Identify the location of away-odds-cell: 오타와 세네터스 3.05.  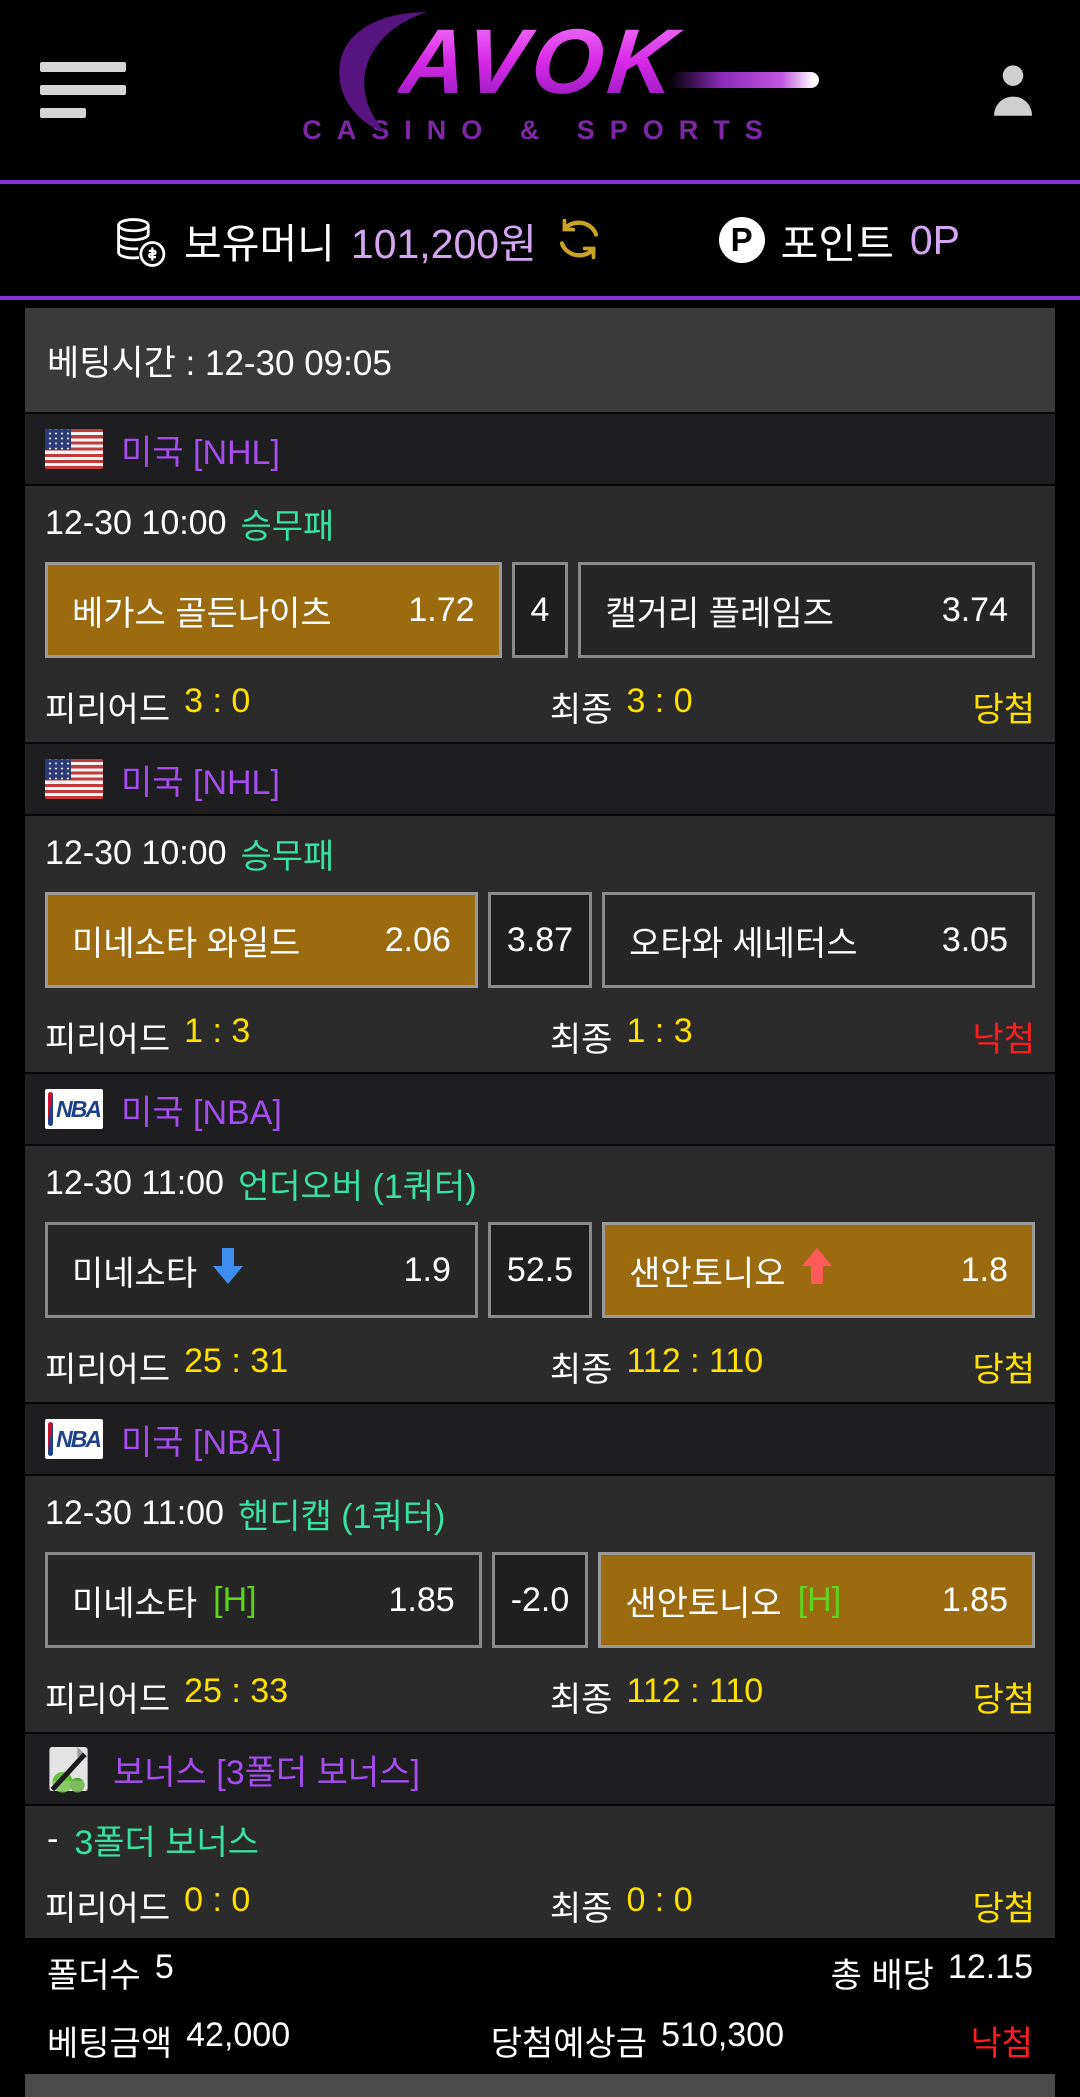
(818, 940).